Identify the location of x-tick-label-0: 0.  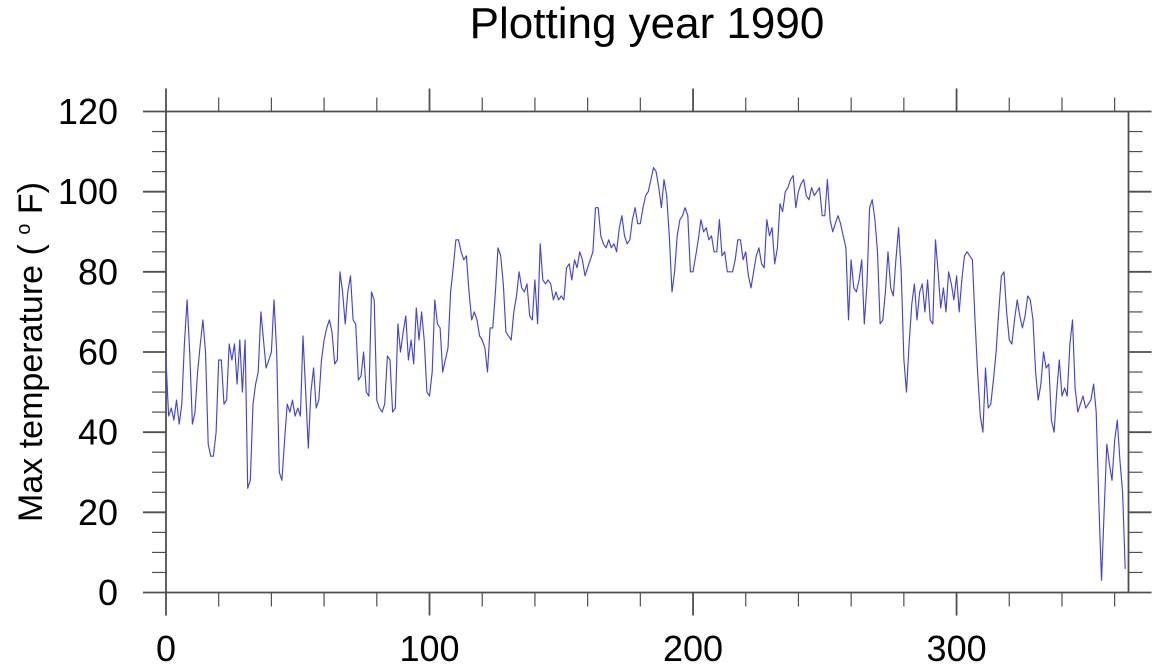
(166, 646).